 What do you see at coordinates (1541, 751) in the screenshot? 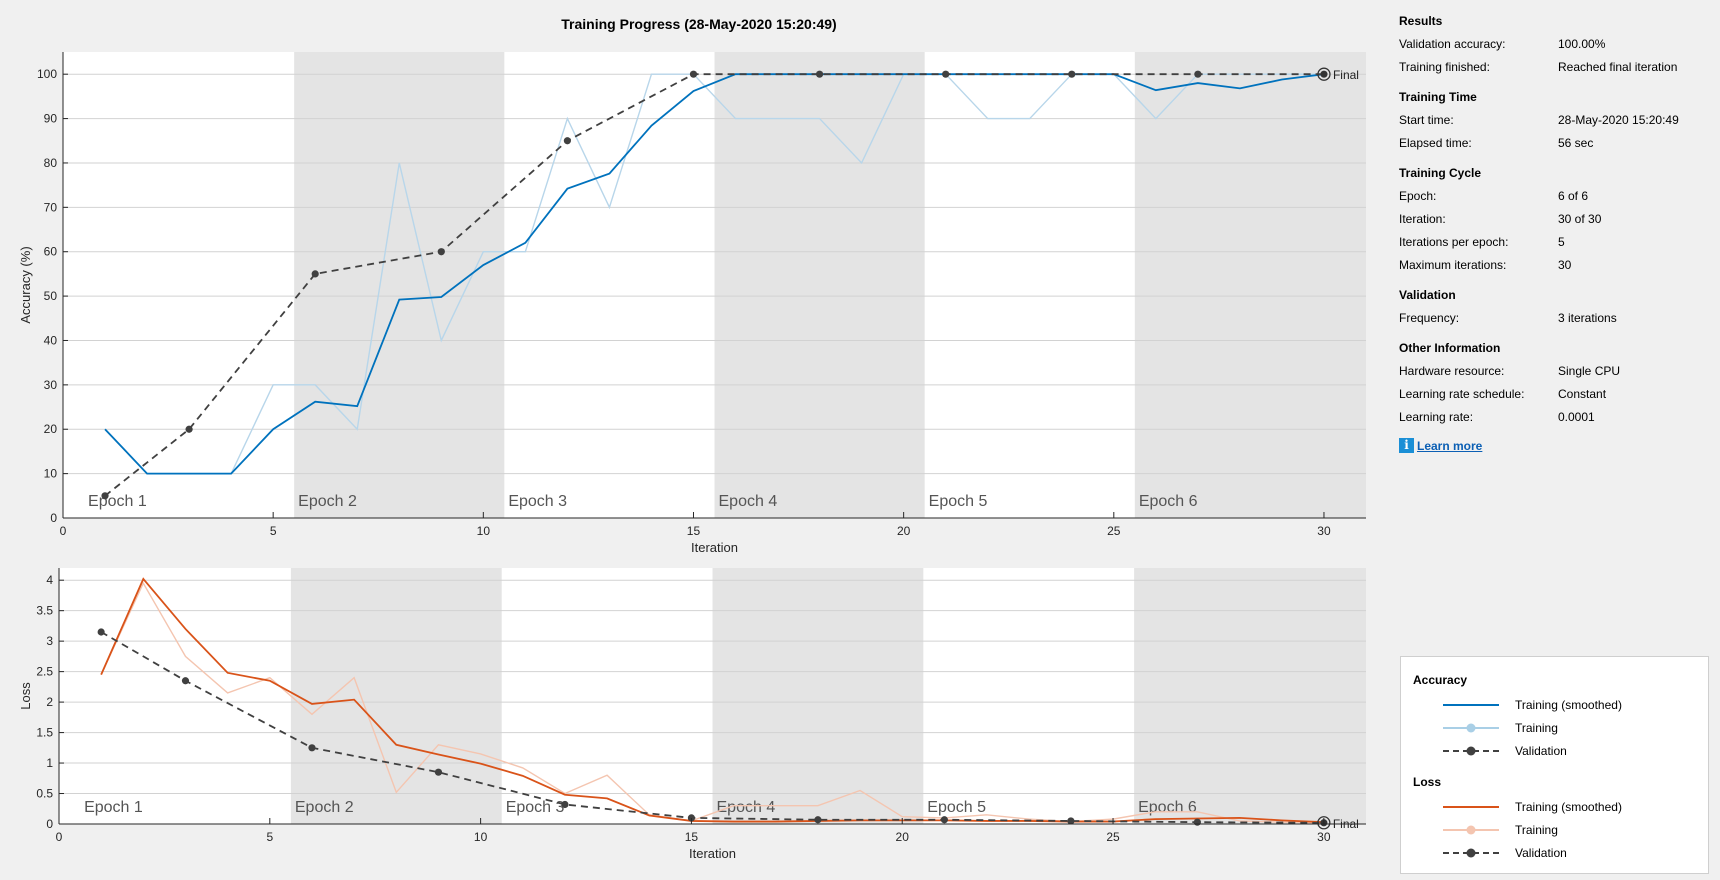
I see `legend-label: Validation` at bounding box center [1541, 751].